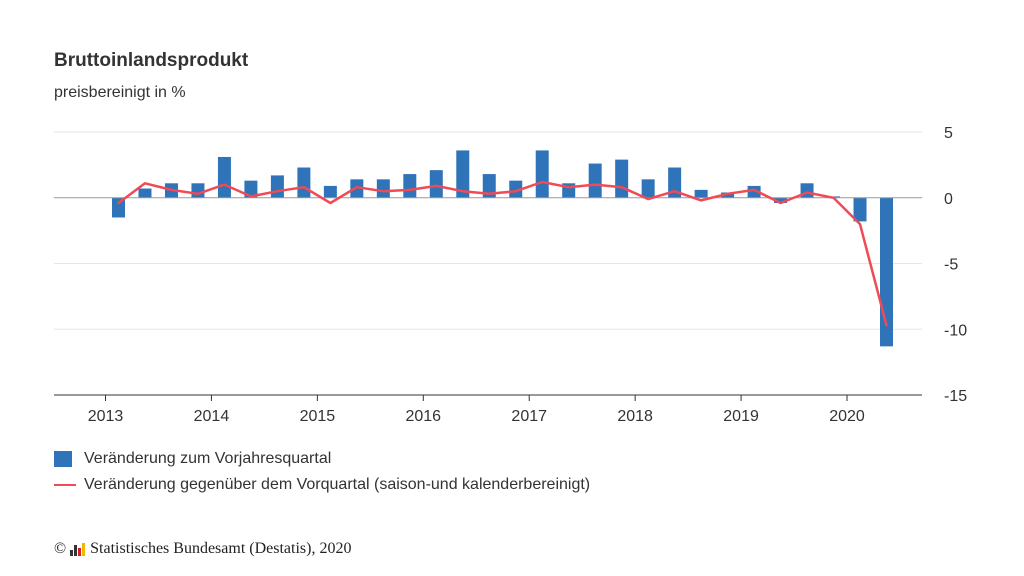 The width and height of the screenshot is (1024, 576). Describe the element at coordinates (423, 416) in the screenshot. I see `x-tick-label: 2016` at that location.